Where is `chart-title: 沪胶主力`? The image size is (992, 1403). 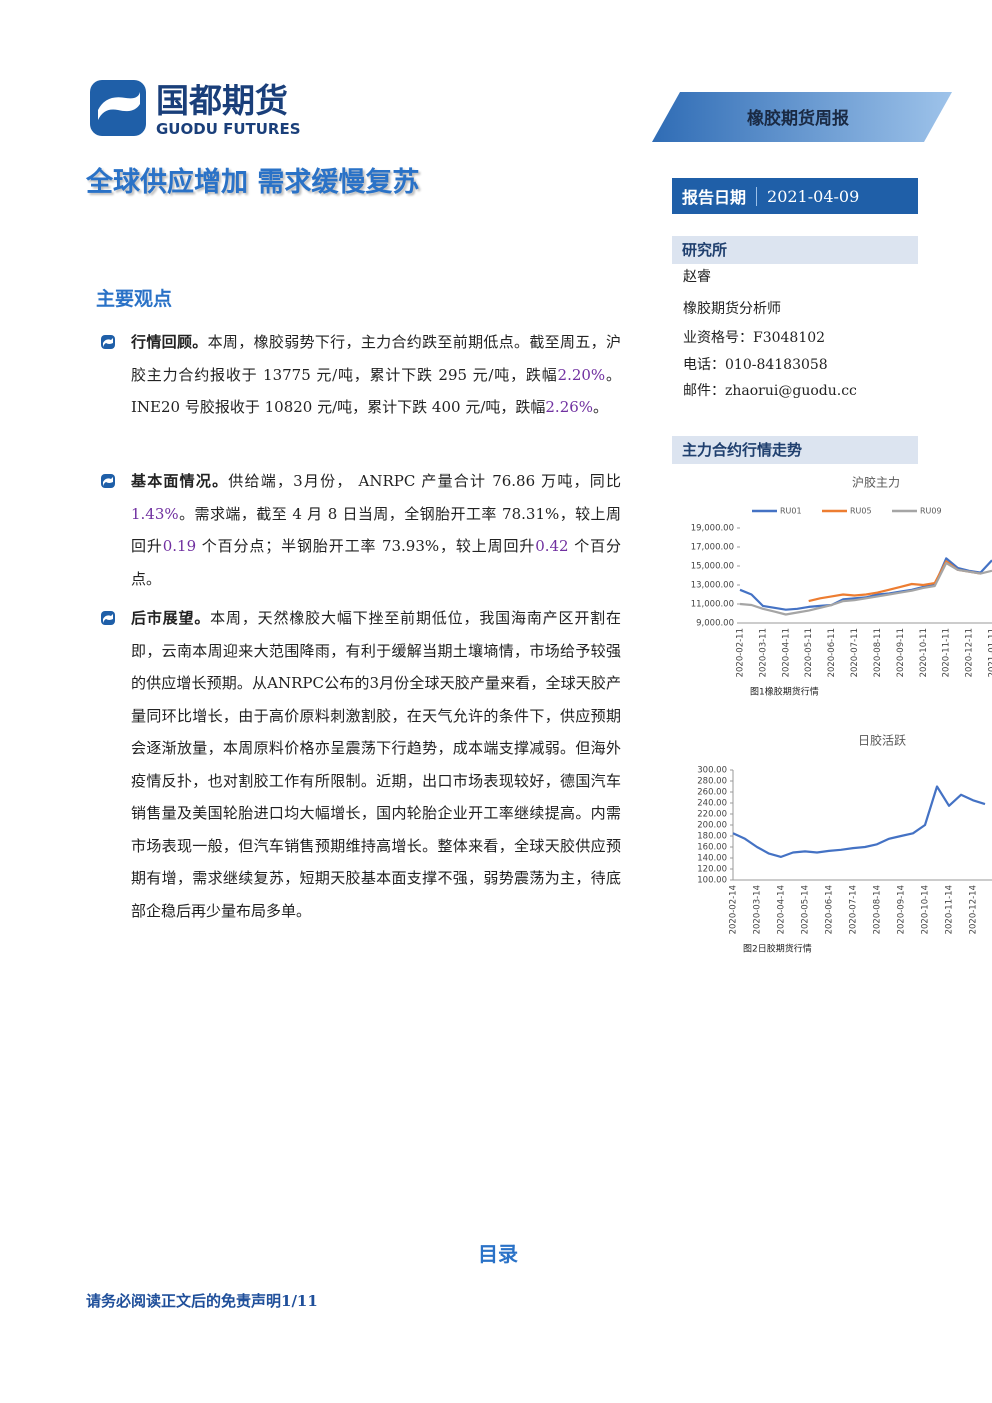
chart-title: 沪胶主力 is located at coordinates (876, 482).